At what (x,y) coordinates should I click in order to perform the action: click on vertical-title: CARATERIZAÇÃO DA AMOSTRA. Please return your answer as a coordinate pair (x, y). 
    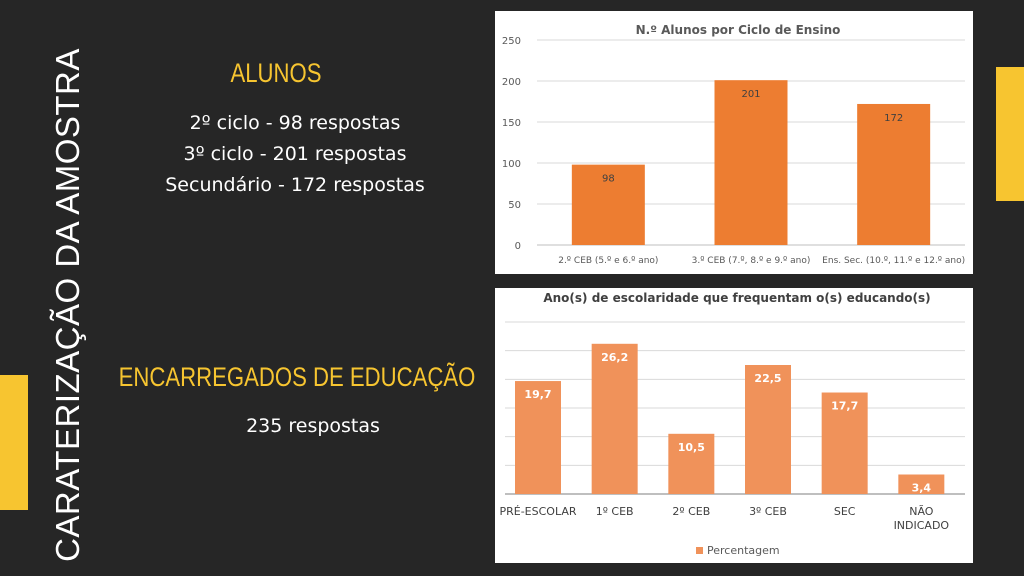
    Looking at the image, I should click on (67, 305).